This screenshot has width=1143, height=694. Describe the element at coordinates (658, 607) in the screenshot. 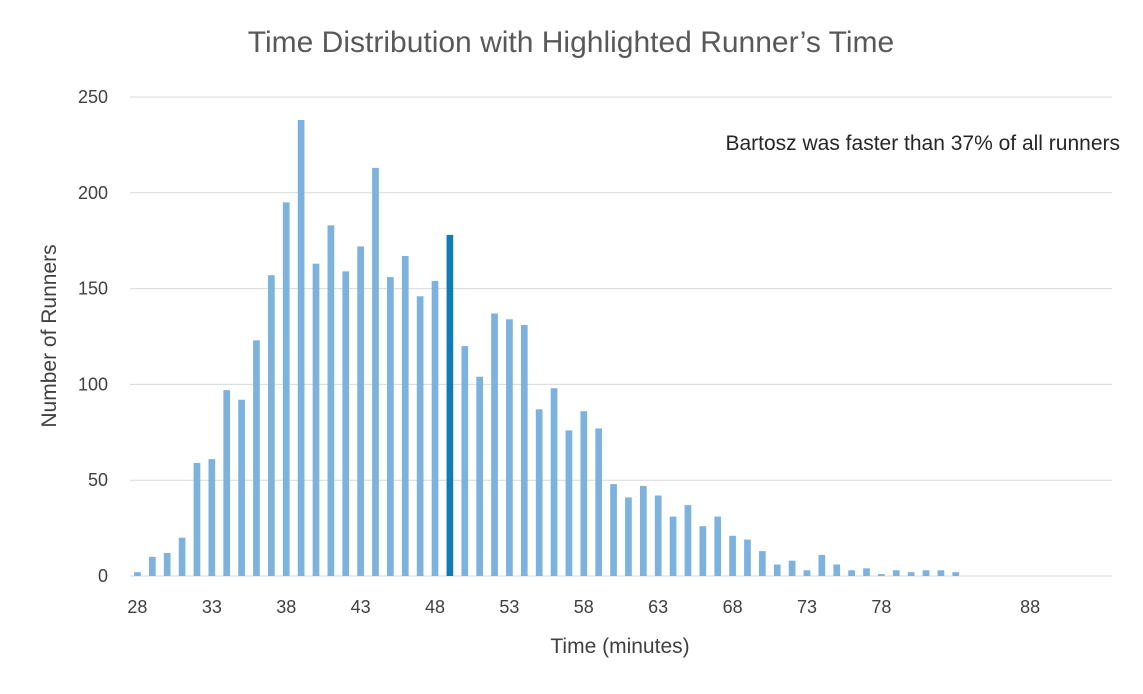

I see `x-tick-label: 63` at that location.